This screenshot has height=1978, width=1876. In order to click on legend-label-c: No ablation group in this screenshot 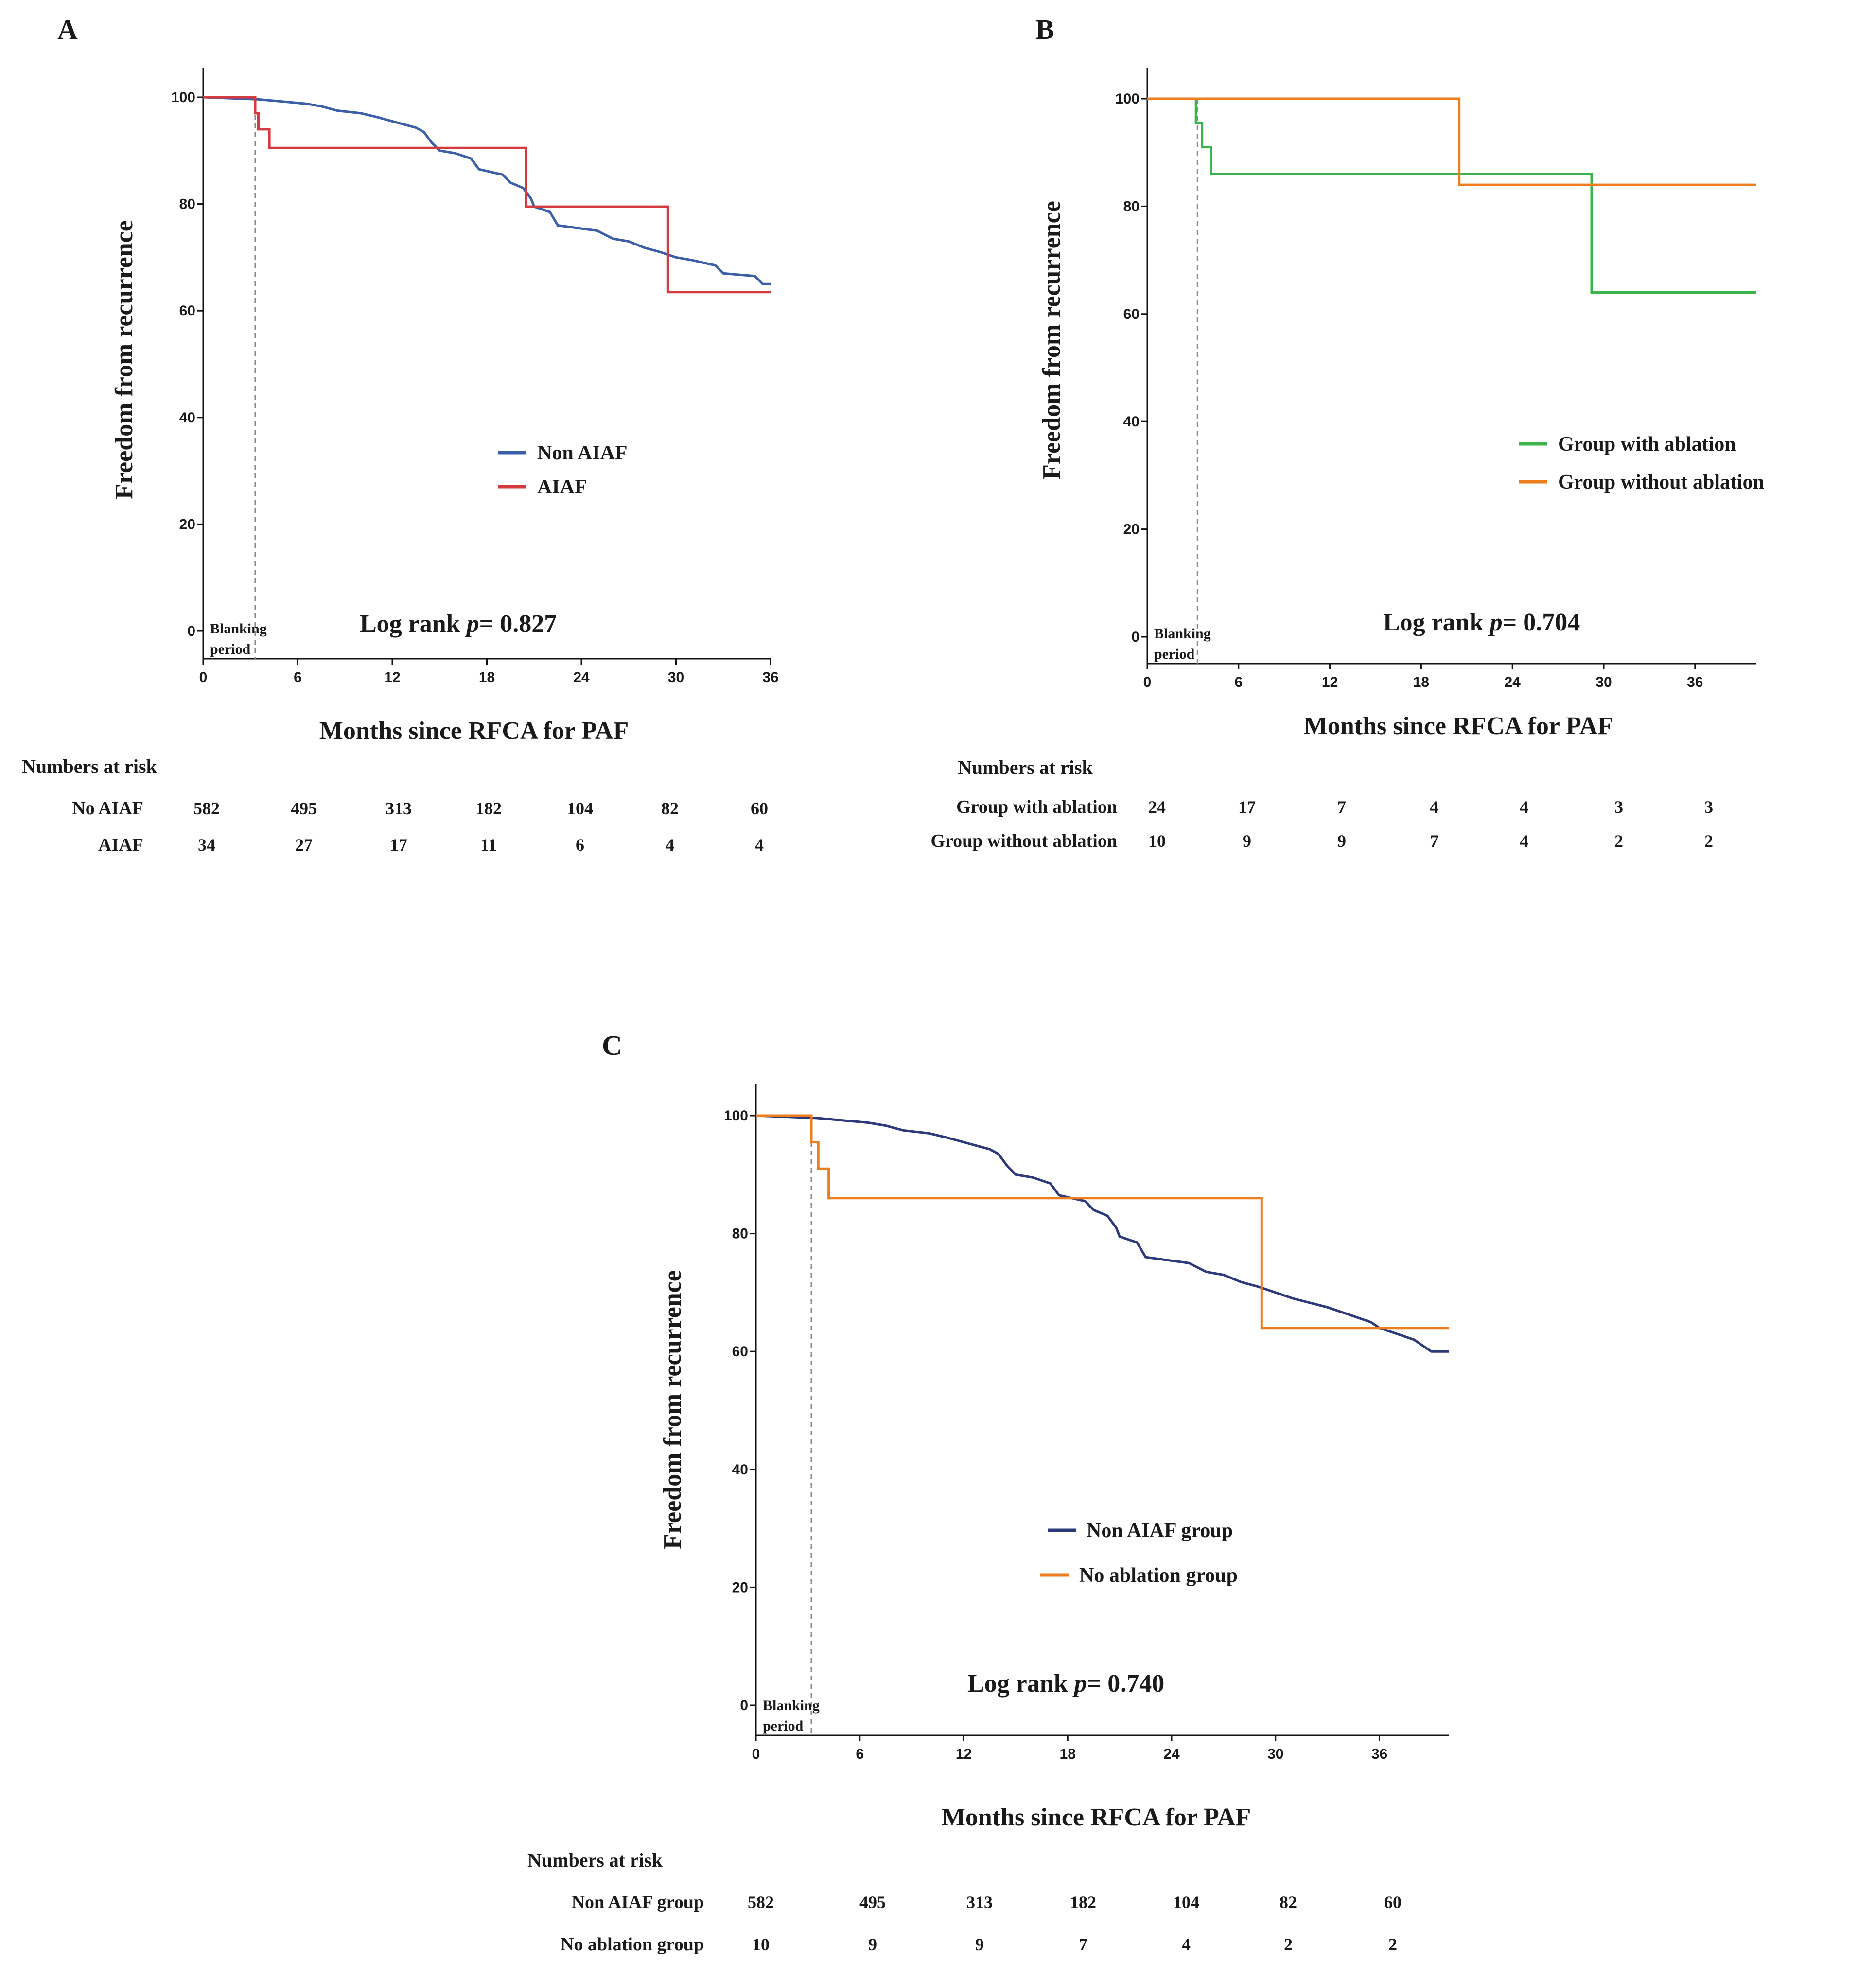, I will do `click(1159, 1575)`.